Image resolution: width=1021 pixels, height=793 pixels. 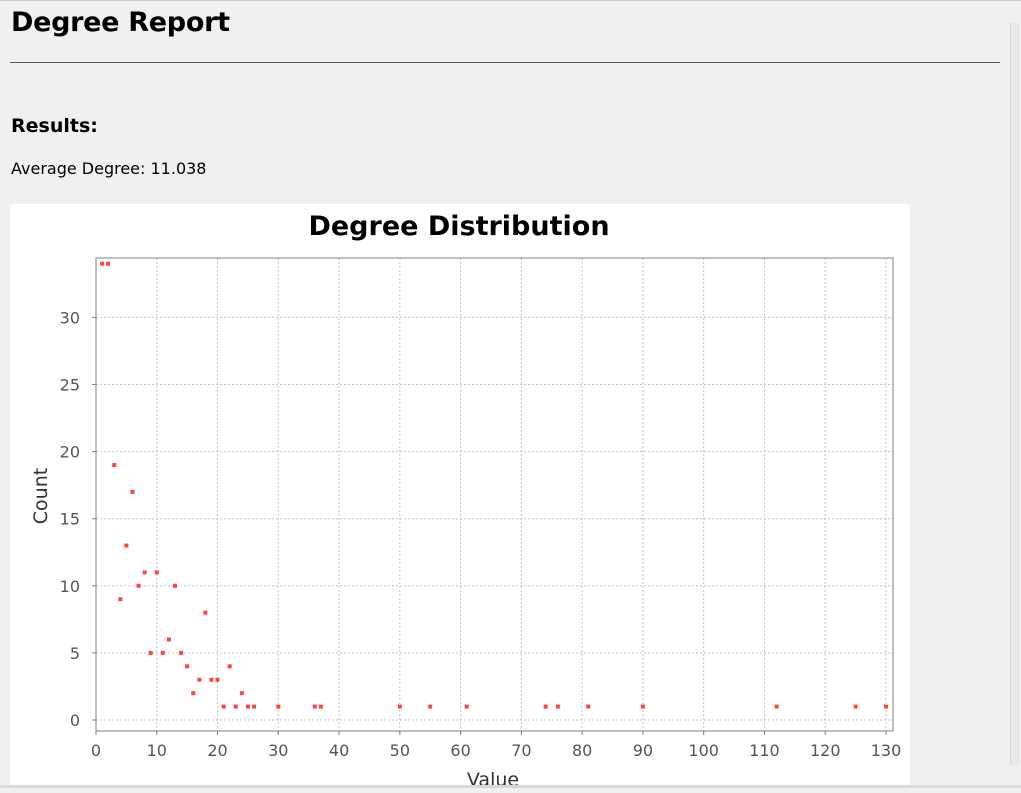 I want to click on x-tick-label: 70, so click(x=521, y=750).